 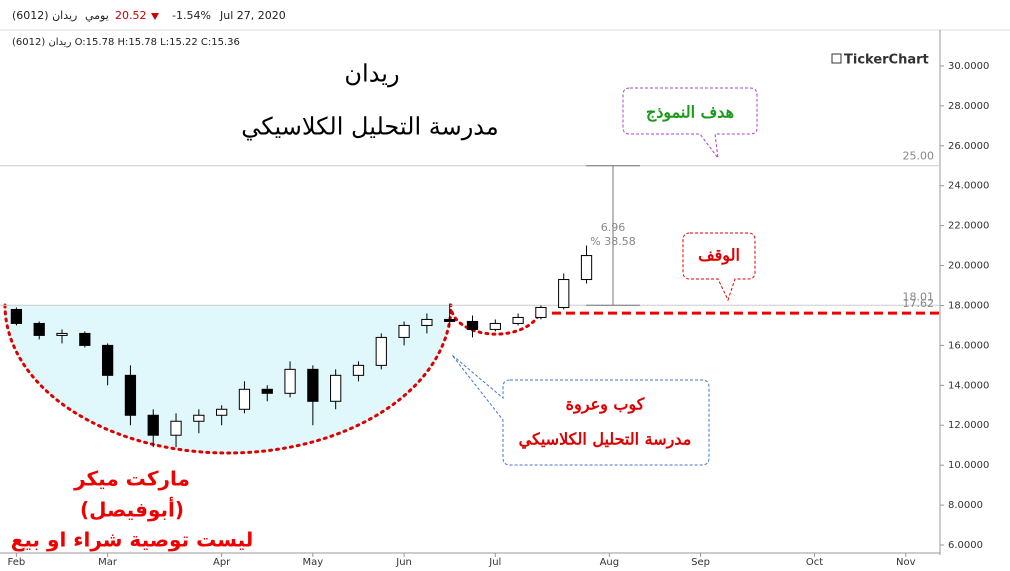 What do you see at coordinates (313, 562) in the screenshot?
I see `x-tick-label: May` at bounding box center [313, 562].